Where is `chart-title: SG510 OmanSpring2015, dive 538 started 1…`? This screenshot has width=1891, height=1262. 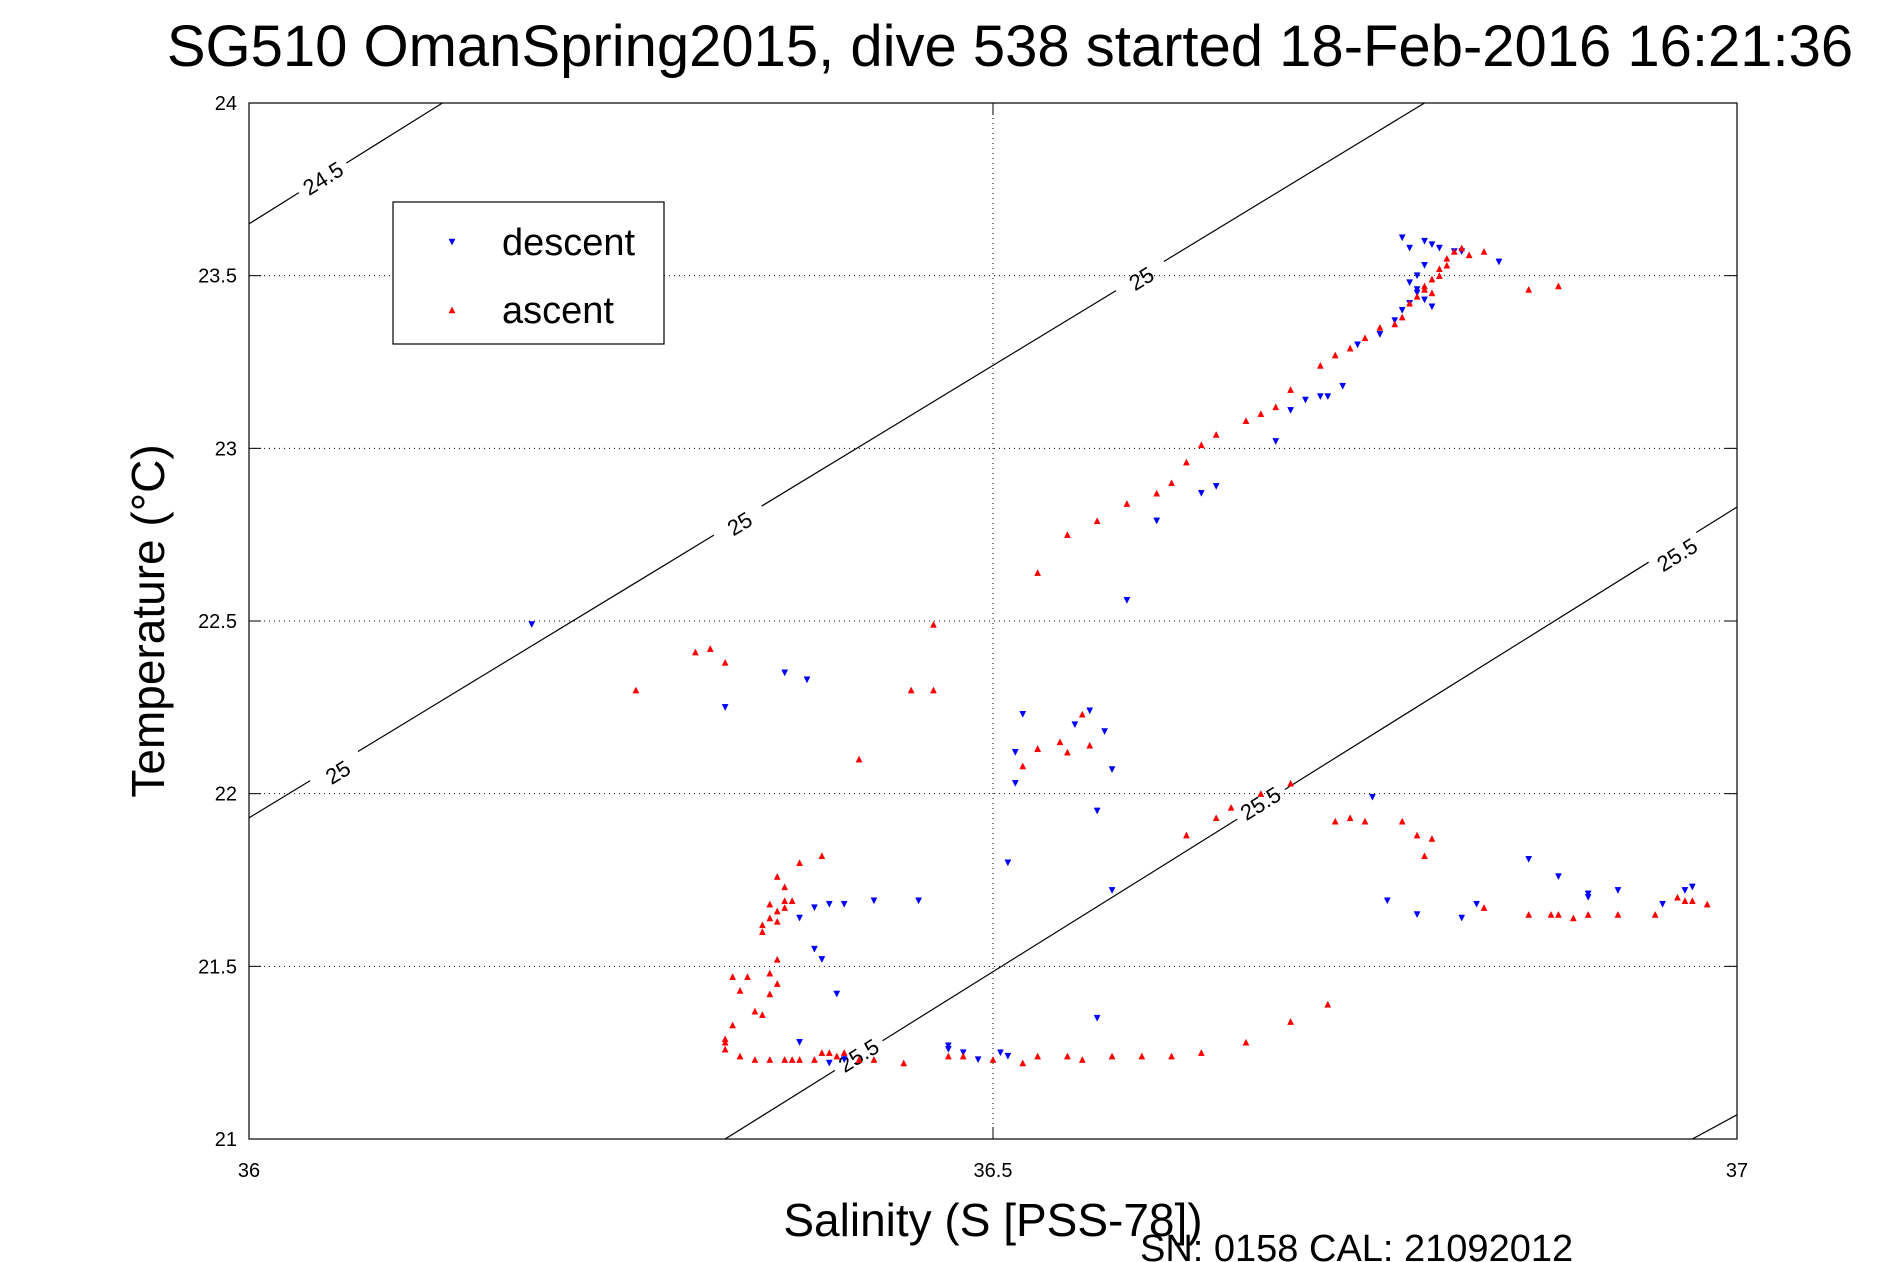
chart-title: SG510 OmanSpring2015, dive 538 started 1… is located at coordinates (1010, 46).